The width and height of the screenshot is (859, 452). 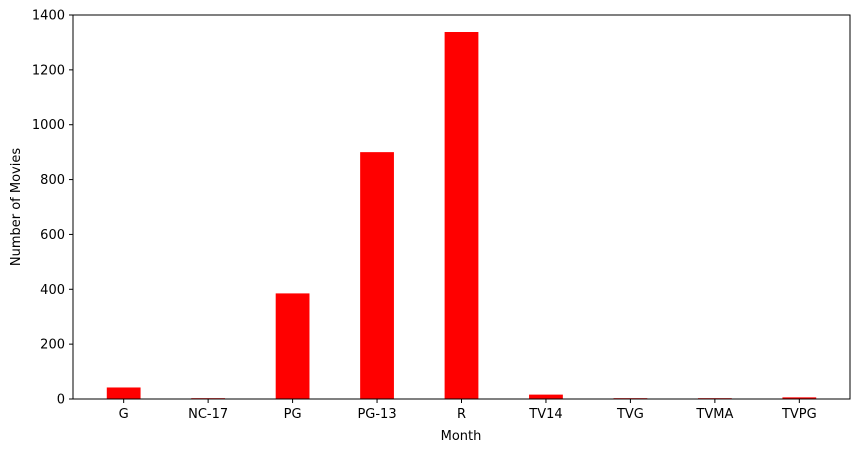 I want to click on y-axis-ticks: 0 200 400 600 800 1000 1200 1400, so click(x=52, y=208).